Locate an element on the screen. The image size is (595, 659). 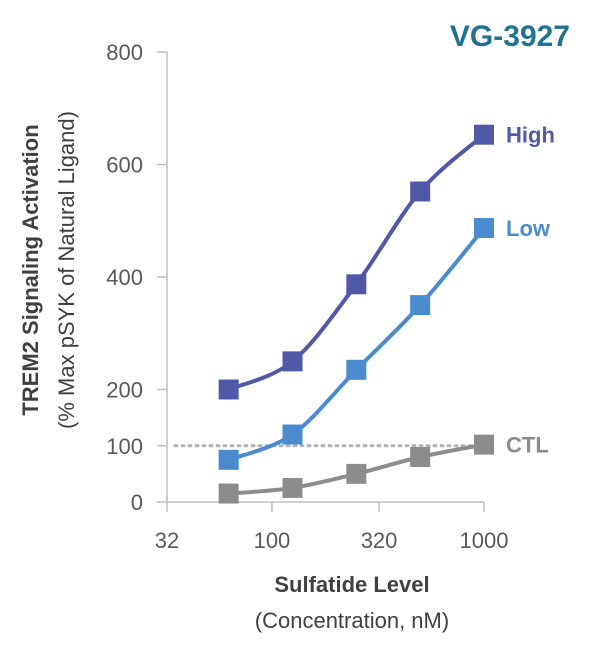
series-label-low: Low is located at coordinates (528, 228).